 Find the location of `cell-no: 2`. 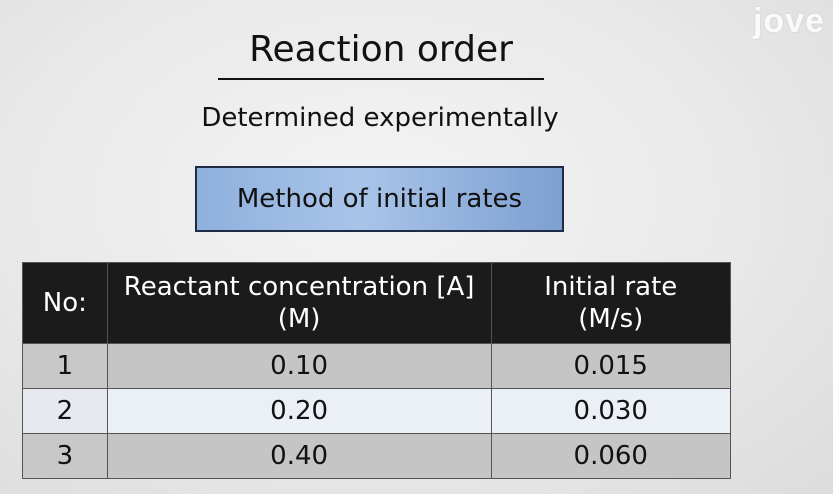

cell-no: 2 is located at coordinates (65, 411).